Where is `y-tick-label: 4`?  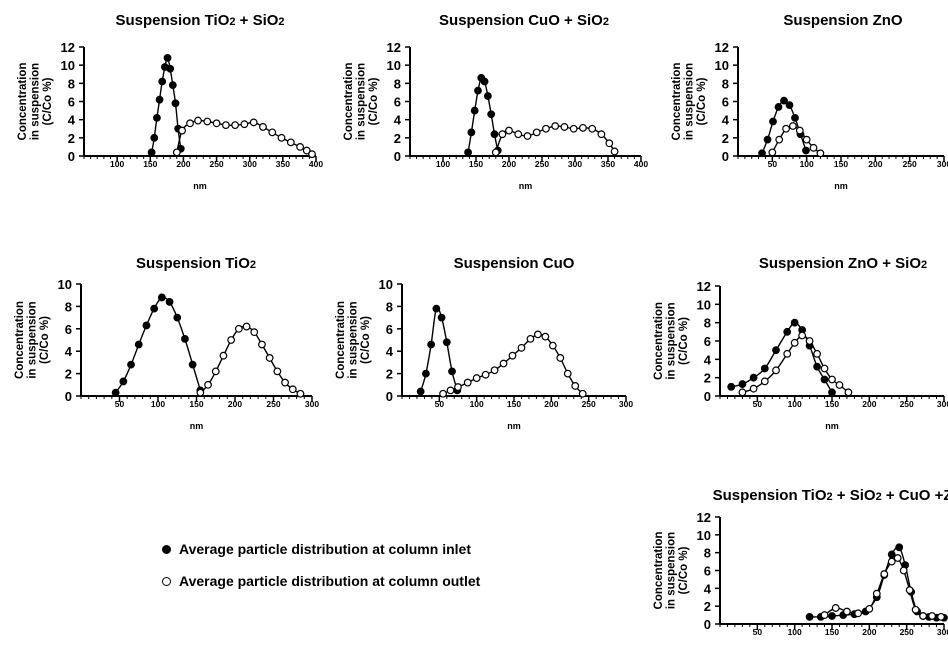
y-tick-label: 4 is located at coordinates (69, 351).